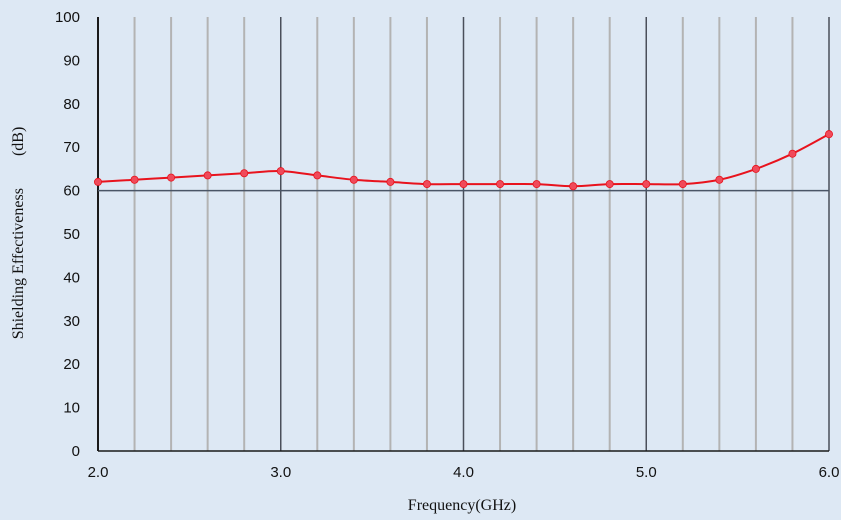 The width and height of the screenshot is (841, 520). I want to click on y-tick-labels: 0 10 20 30 40 50 60 70 80 90 100, so click(67, 234).